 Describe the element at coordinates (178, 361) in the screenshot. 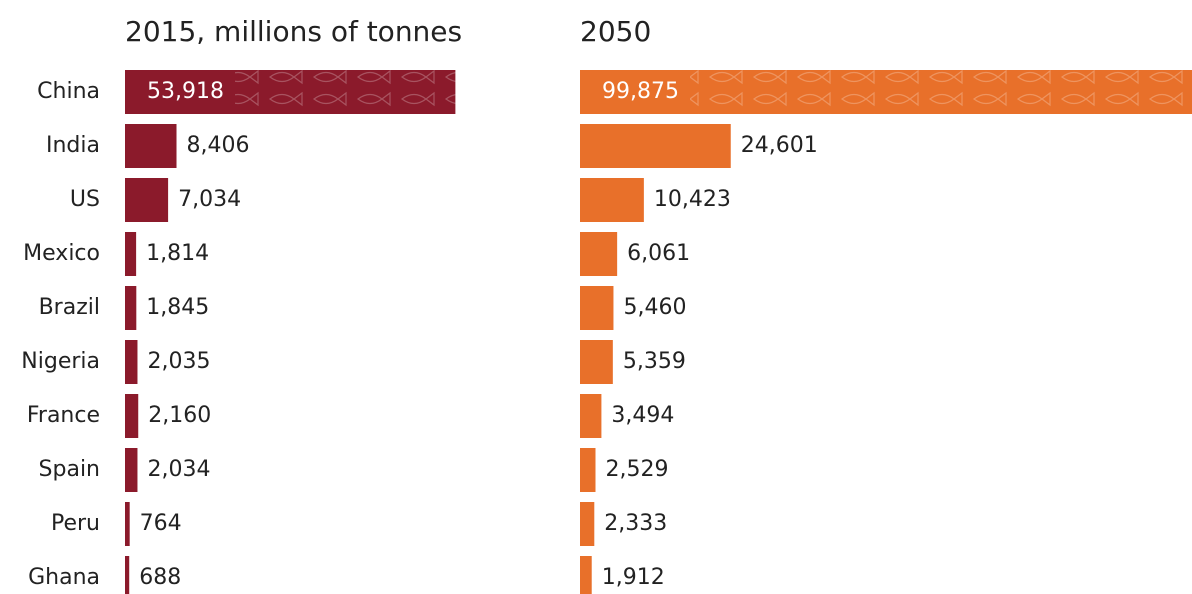

I see `value-label: 2,035` at that location.